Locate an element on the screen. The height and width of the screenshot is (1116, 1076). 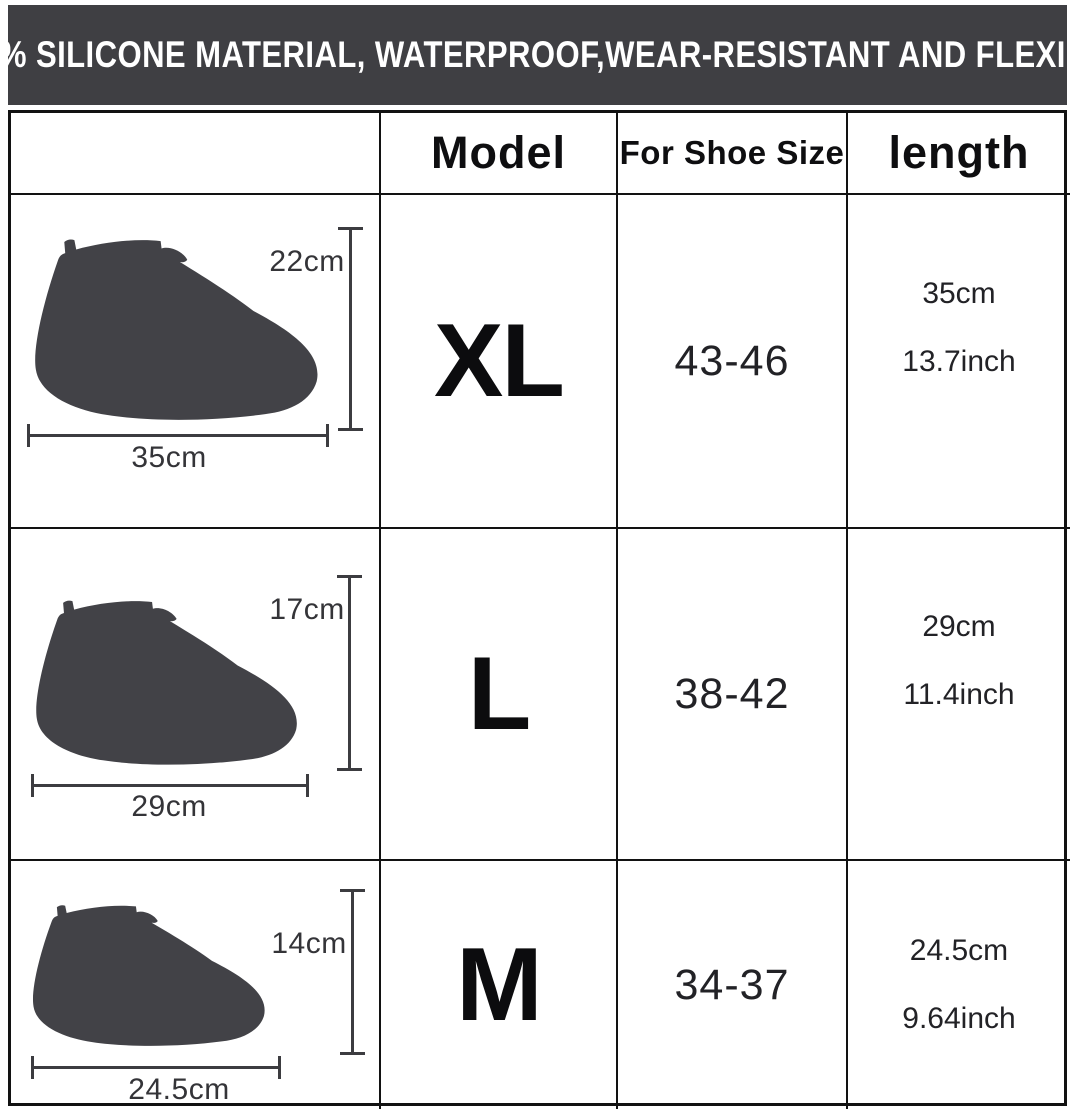
length-cm: 35cm is located at coordinates (959, 293).